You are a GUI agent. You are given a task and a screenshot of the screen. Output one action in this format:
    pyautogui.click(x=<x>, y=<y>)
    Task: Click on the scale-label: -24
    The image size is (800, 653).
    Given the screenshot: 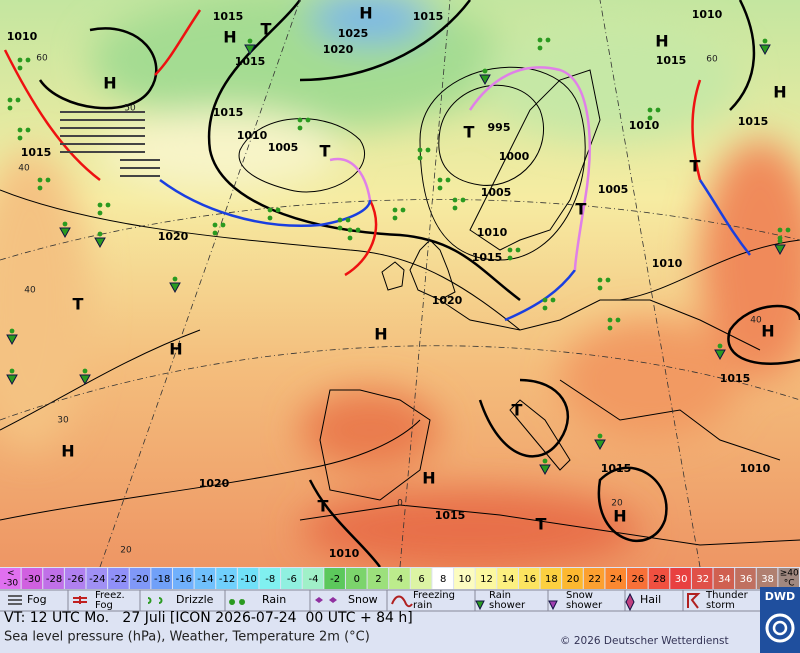 What is the action you would take?
    pyautogui.click(x=97, y=579)
    